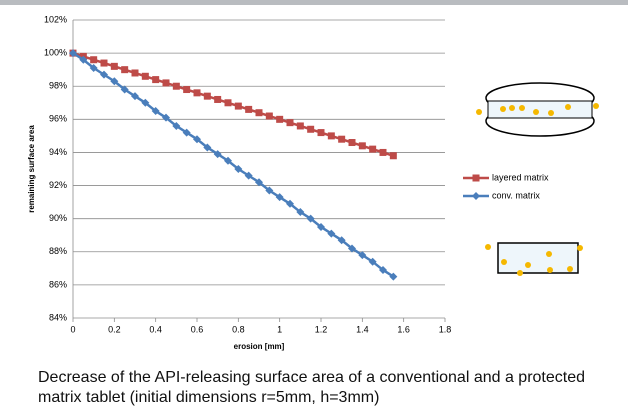 This screenshot has height=417, width=628. What do you see at coordinates (279, 329) in the screenshot?
I see `x-tick-label: 1` at bounding box center [279, 329].